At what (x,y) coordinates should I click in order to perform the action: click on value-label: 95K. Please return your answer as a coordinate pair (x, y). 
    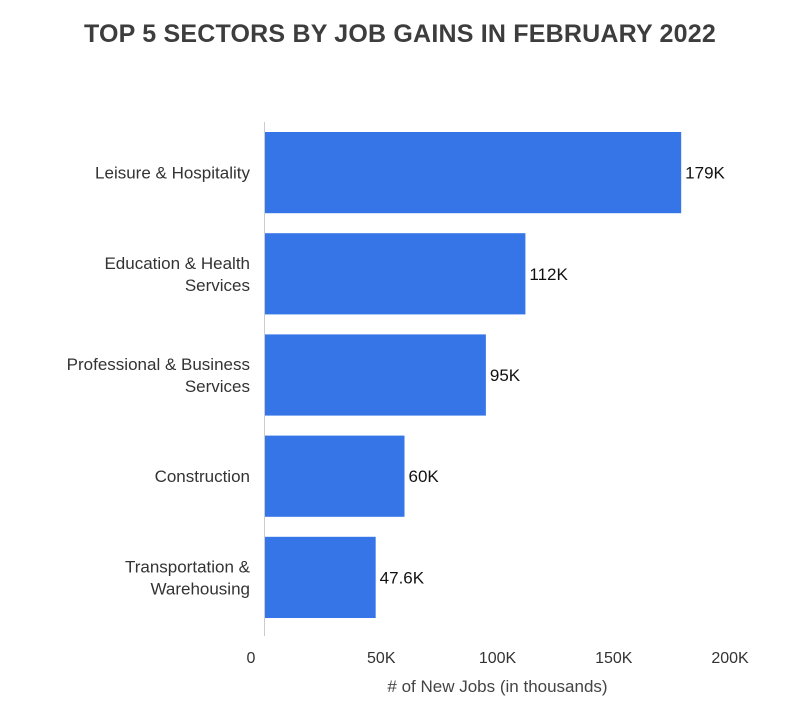
    Looking at the image, I should click on (505, 375).